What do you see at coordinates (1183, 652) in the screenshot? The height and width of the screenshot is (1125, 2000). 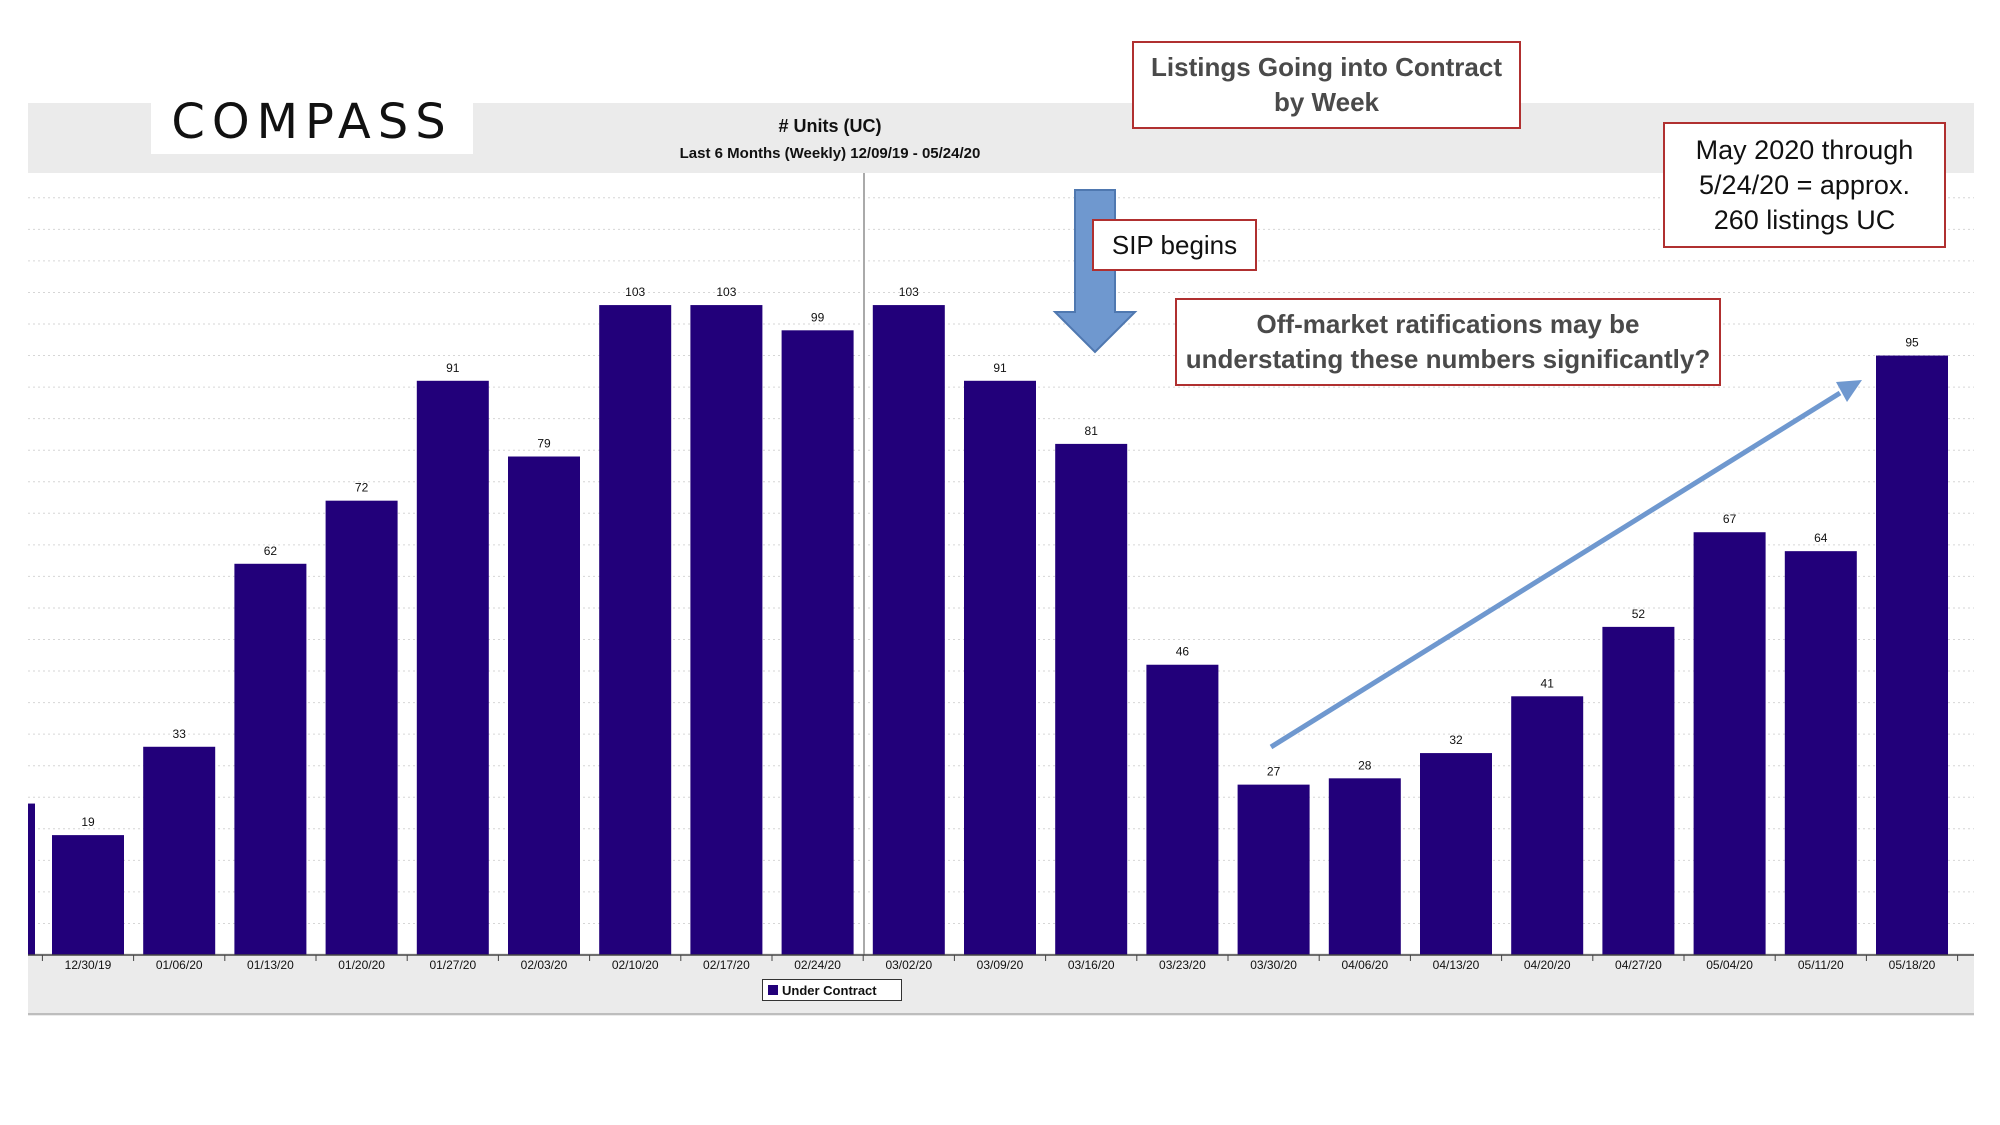 I see `value-label: 46` at bounding box center [1183, 652].